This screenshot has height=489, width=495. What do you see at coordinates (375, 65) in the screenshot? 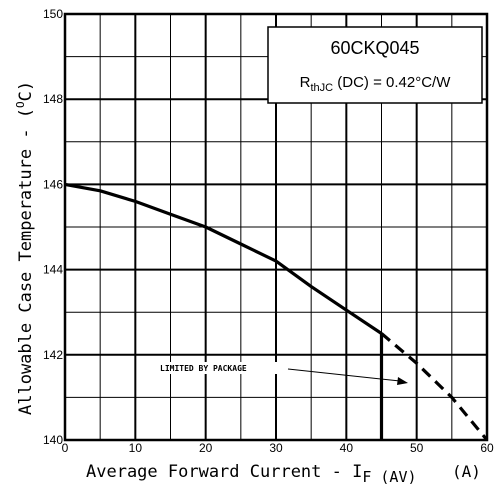
I see `legend-box: 60CKQ045 RthJC (DC) = 0.42°C/W` at bounding box center [375, 65].